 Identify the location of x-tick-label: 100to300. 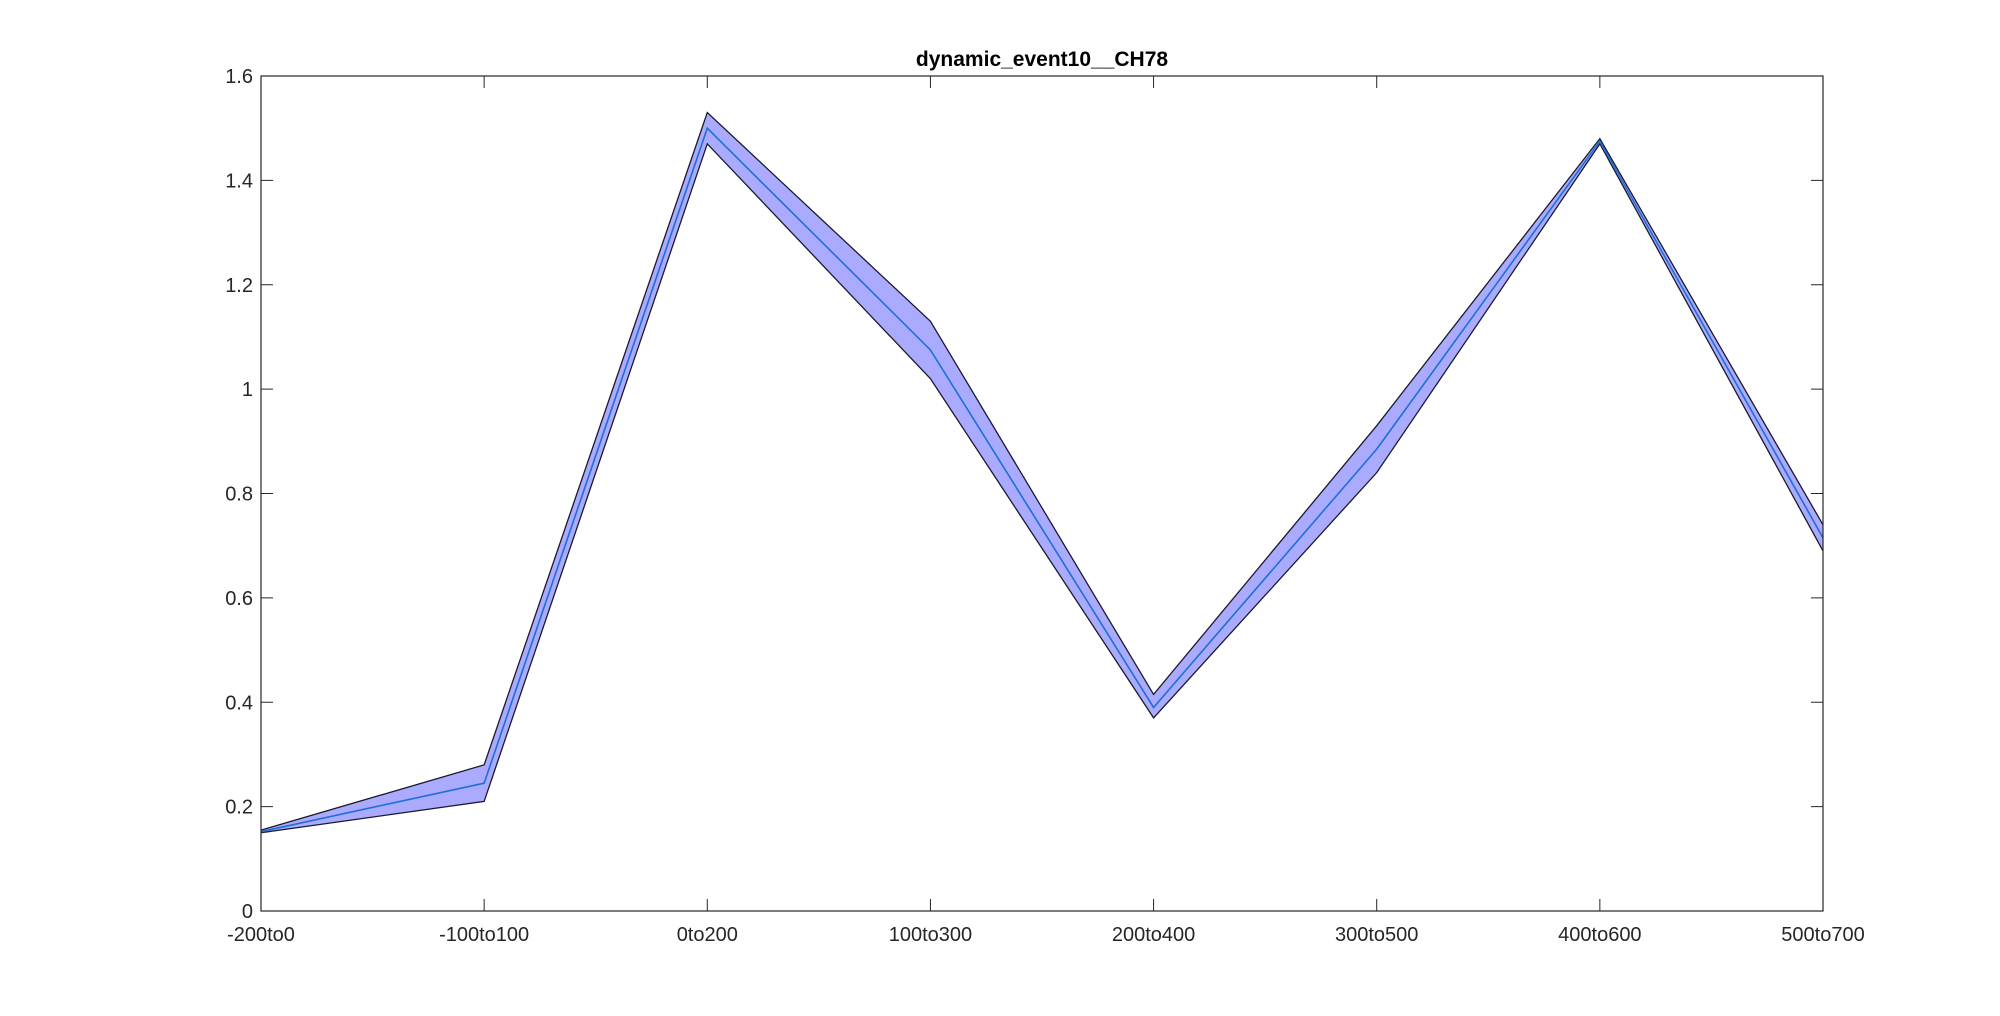
(930, 935).